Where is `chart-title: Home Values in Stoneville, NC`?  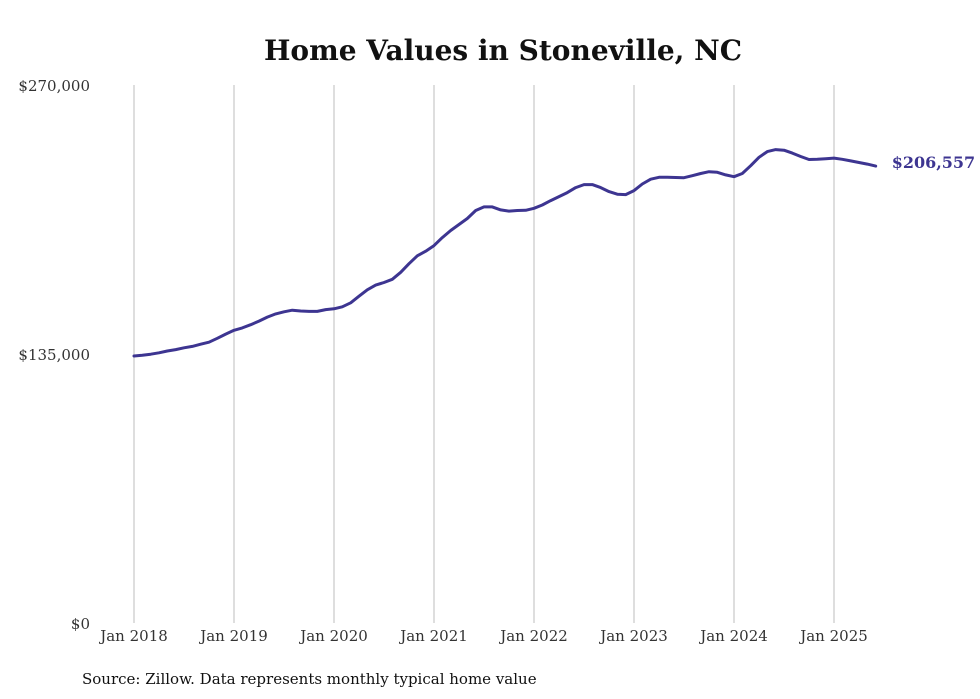
chart-title: Home Values in Stoneville, NC is located at coordinates (503, 50).